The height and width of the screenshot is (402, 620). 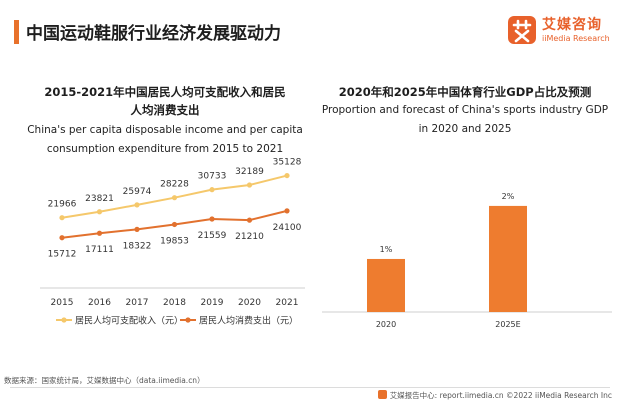 I want to click on bar-category-label: 2025E, so click(x=507, y=324).